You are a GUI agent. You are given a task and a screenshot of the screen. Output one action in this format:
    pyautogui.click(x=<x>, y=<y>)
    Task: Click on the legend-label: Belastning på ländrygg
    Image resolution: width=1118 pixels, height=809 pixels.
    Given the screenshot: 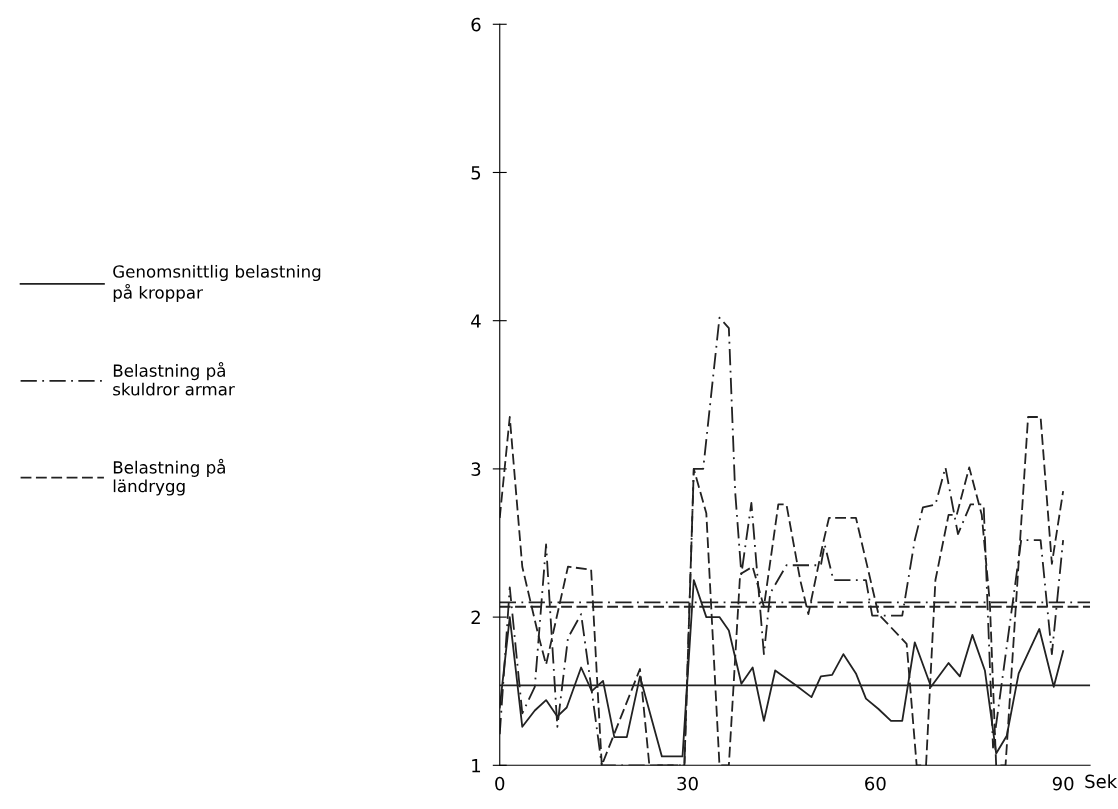 What is the action you would take?
    pyautogui.click(x=169, y=477)
    